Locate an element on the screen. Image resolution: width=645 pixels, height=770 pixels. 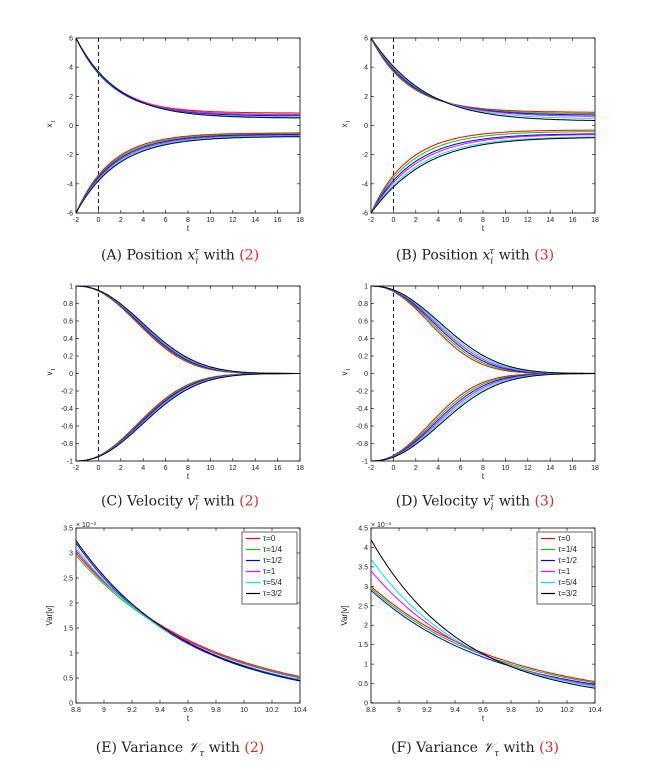
legend-entry: τ=1/4 is located at coordinates (568, 549).